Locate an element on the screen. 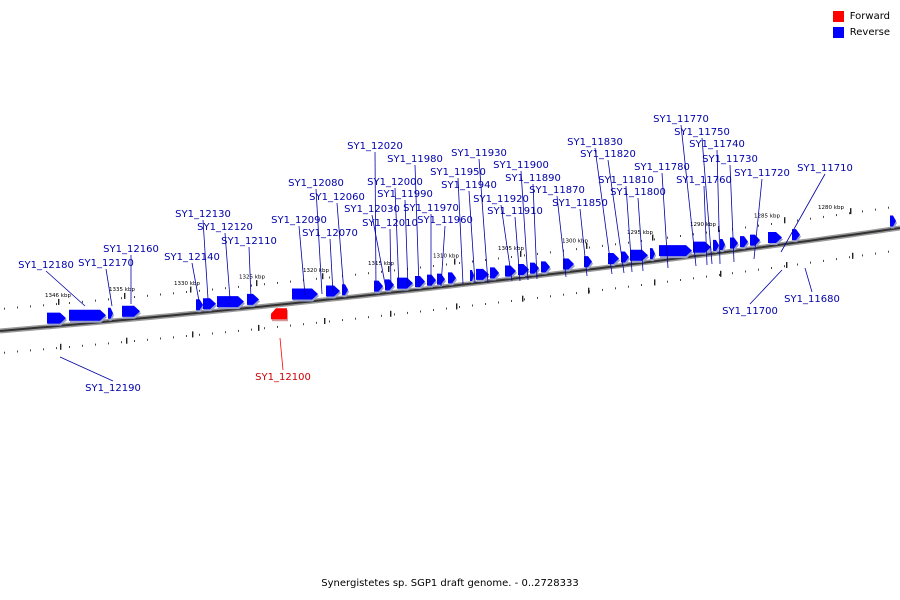 The width and height of the screenshot is (900, 600). gene-label: SY1_11960 is located at coordinates (445, 220).